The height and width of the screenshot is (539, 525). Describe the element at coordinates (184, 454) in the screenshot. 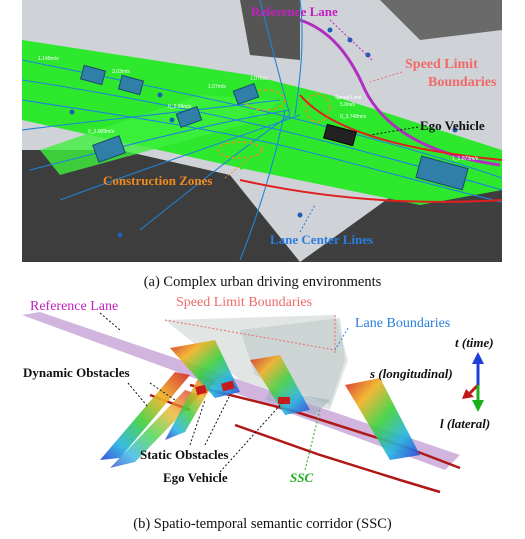

I see `label-static-obstacles: Static Obstacles` at that location.